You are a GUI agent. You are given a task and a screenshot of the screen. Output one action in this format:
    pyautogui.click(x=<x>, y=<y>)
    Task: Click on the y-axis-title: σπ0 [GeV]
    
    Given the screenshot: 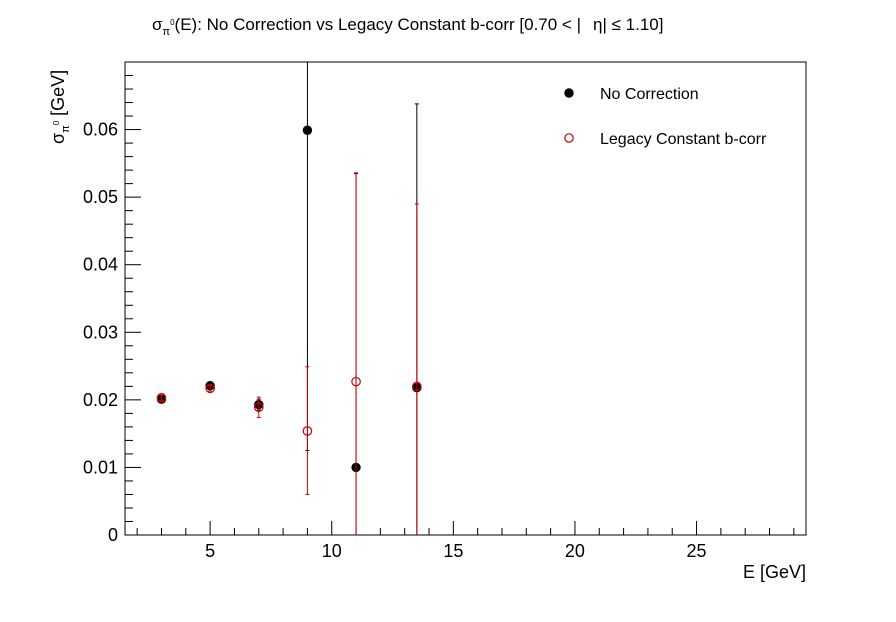 What is the action you would take?
    pyautogui.click(x=60, y=107)
    